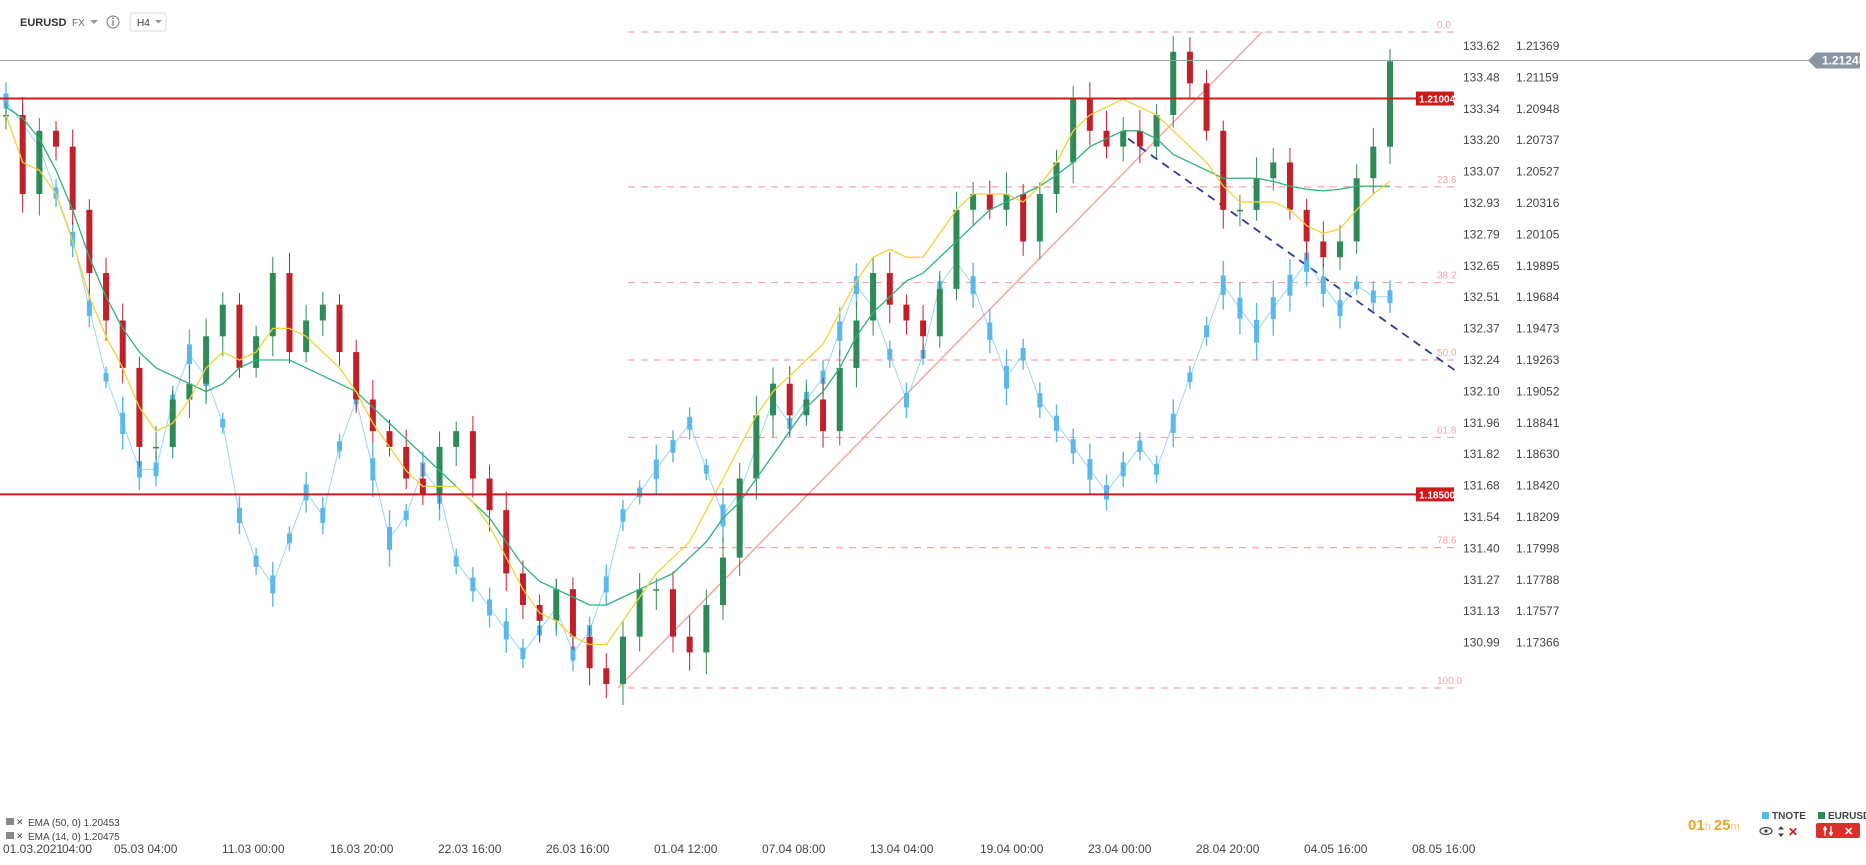 The width and height of the screenshot is (1866, 865). Describe the element at coordinates (113, 22) in the screenshot. I see `info-icon` at that location.